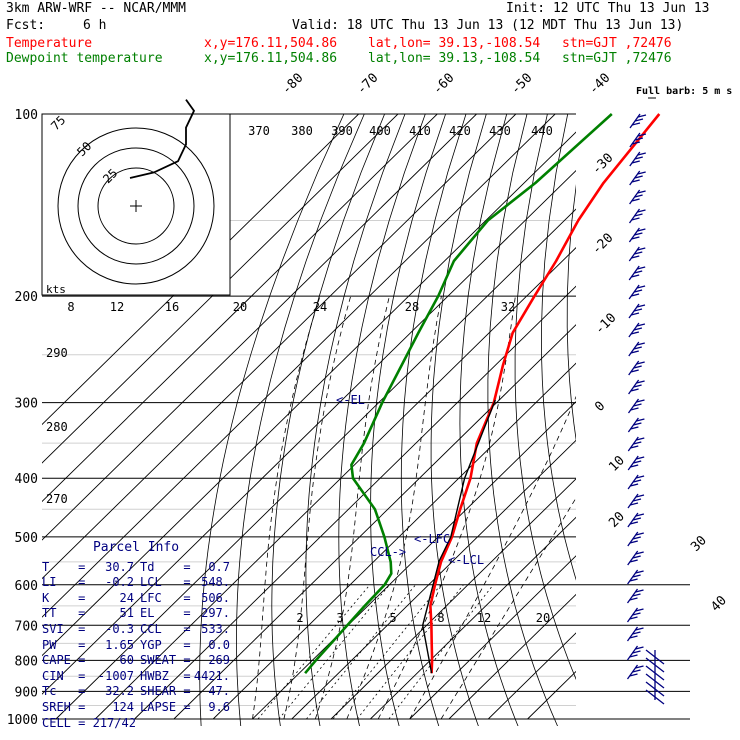 This screenshot has width=740, height=740. Describe the element at coordinates (119, 644) in the screenshot. I see `parcel-value: 1.65` at that location.